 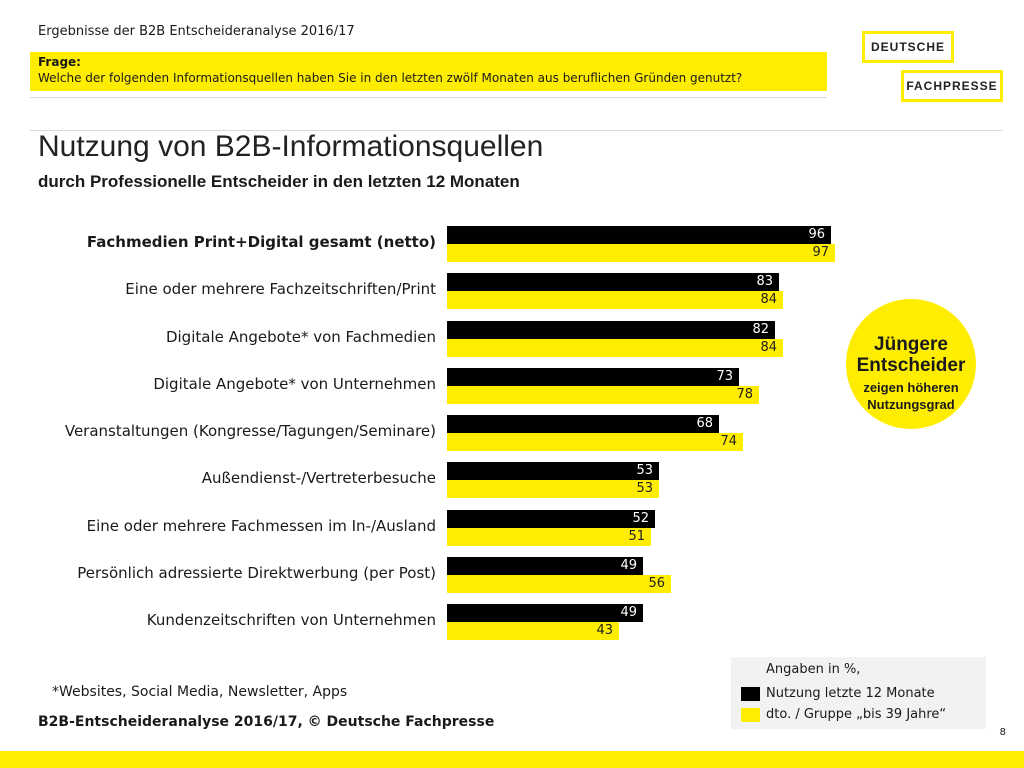 What do you see at coordinates (291, 146) in the screenshot?
I see `chart-title: Nutzung von B2B-Informationsquellen` at bounding box center [291, 146].